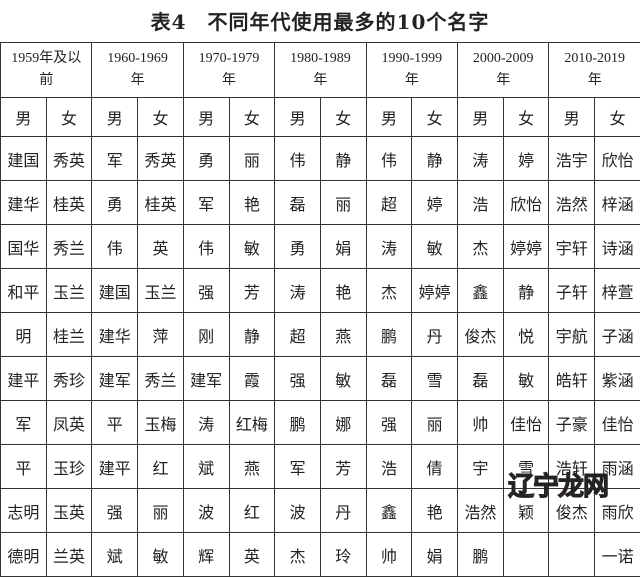  Describe the element at coordinates (617, 247) in the screenshot. I see `name-cell: 诗涵` at that location.